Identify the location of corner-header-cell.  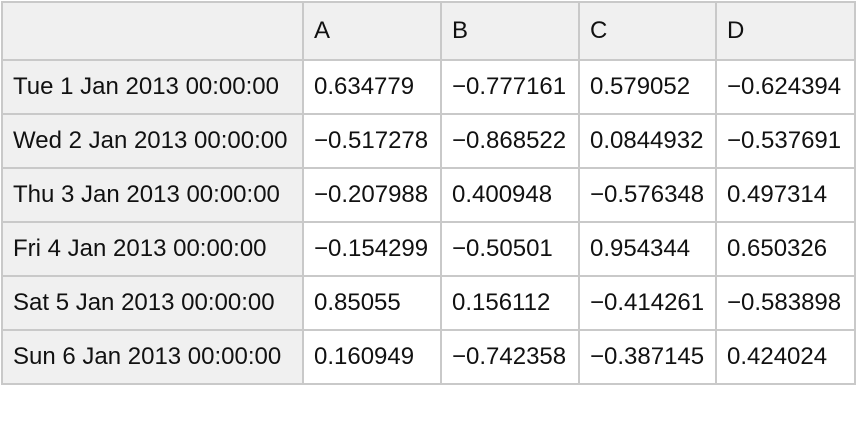
(152, 31).